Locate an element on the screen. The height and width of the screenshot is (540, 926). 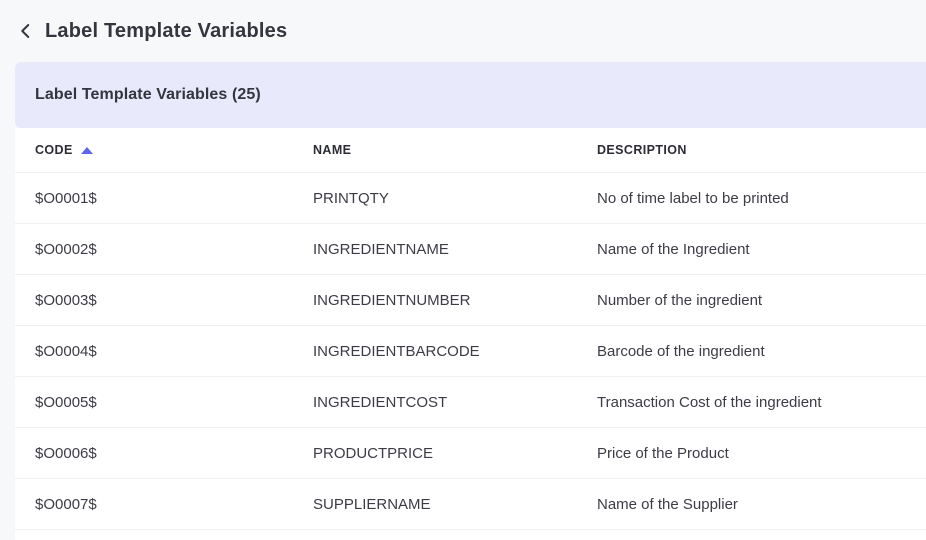
page-title: Label Template Variables is located at coordinates (166, 30).